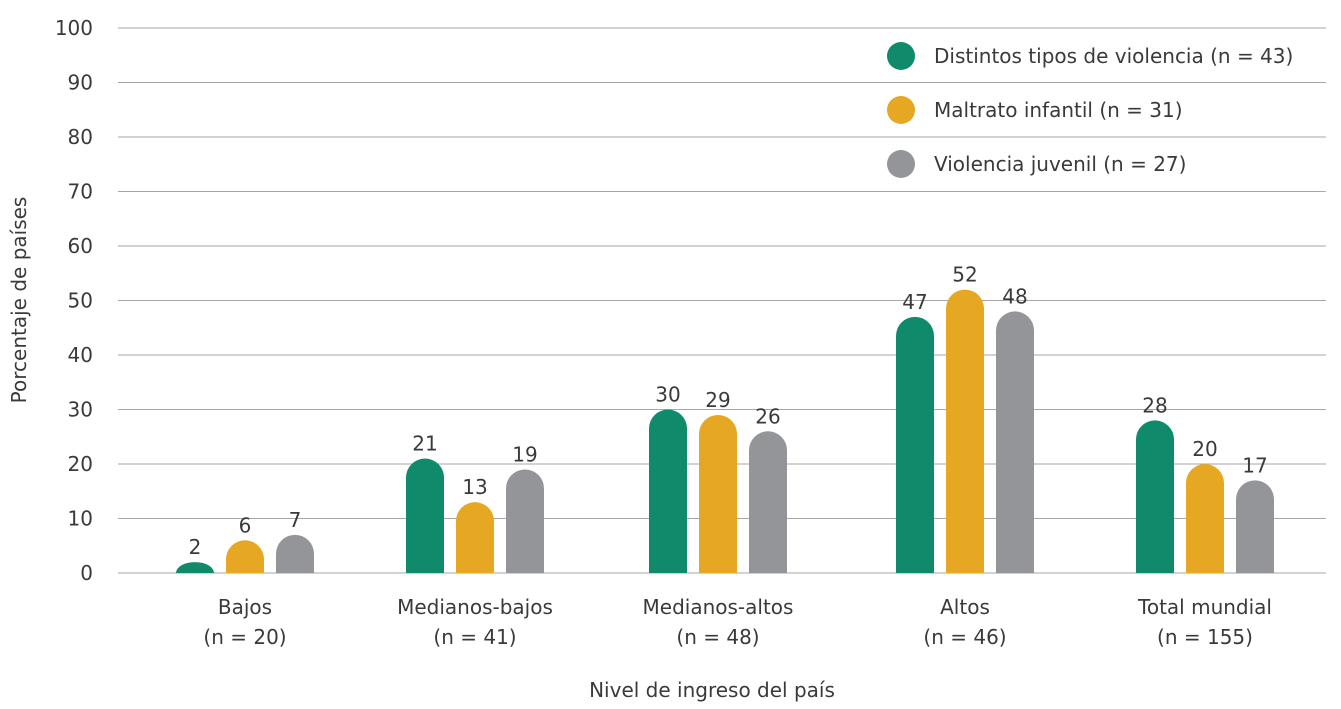 This screenshot has width=1341, height=709. Describe the element at coordinates (718, 607) in the screenshot. I see `x-category-label: Medianos-altos` at that location.